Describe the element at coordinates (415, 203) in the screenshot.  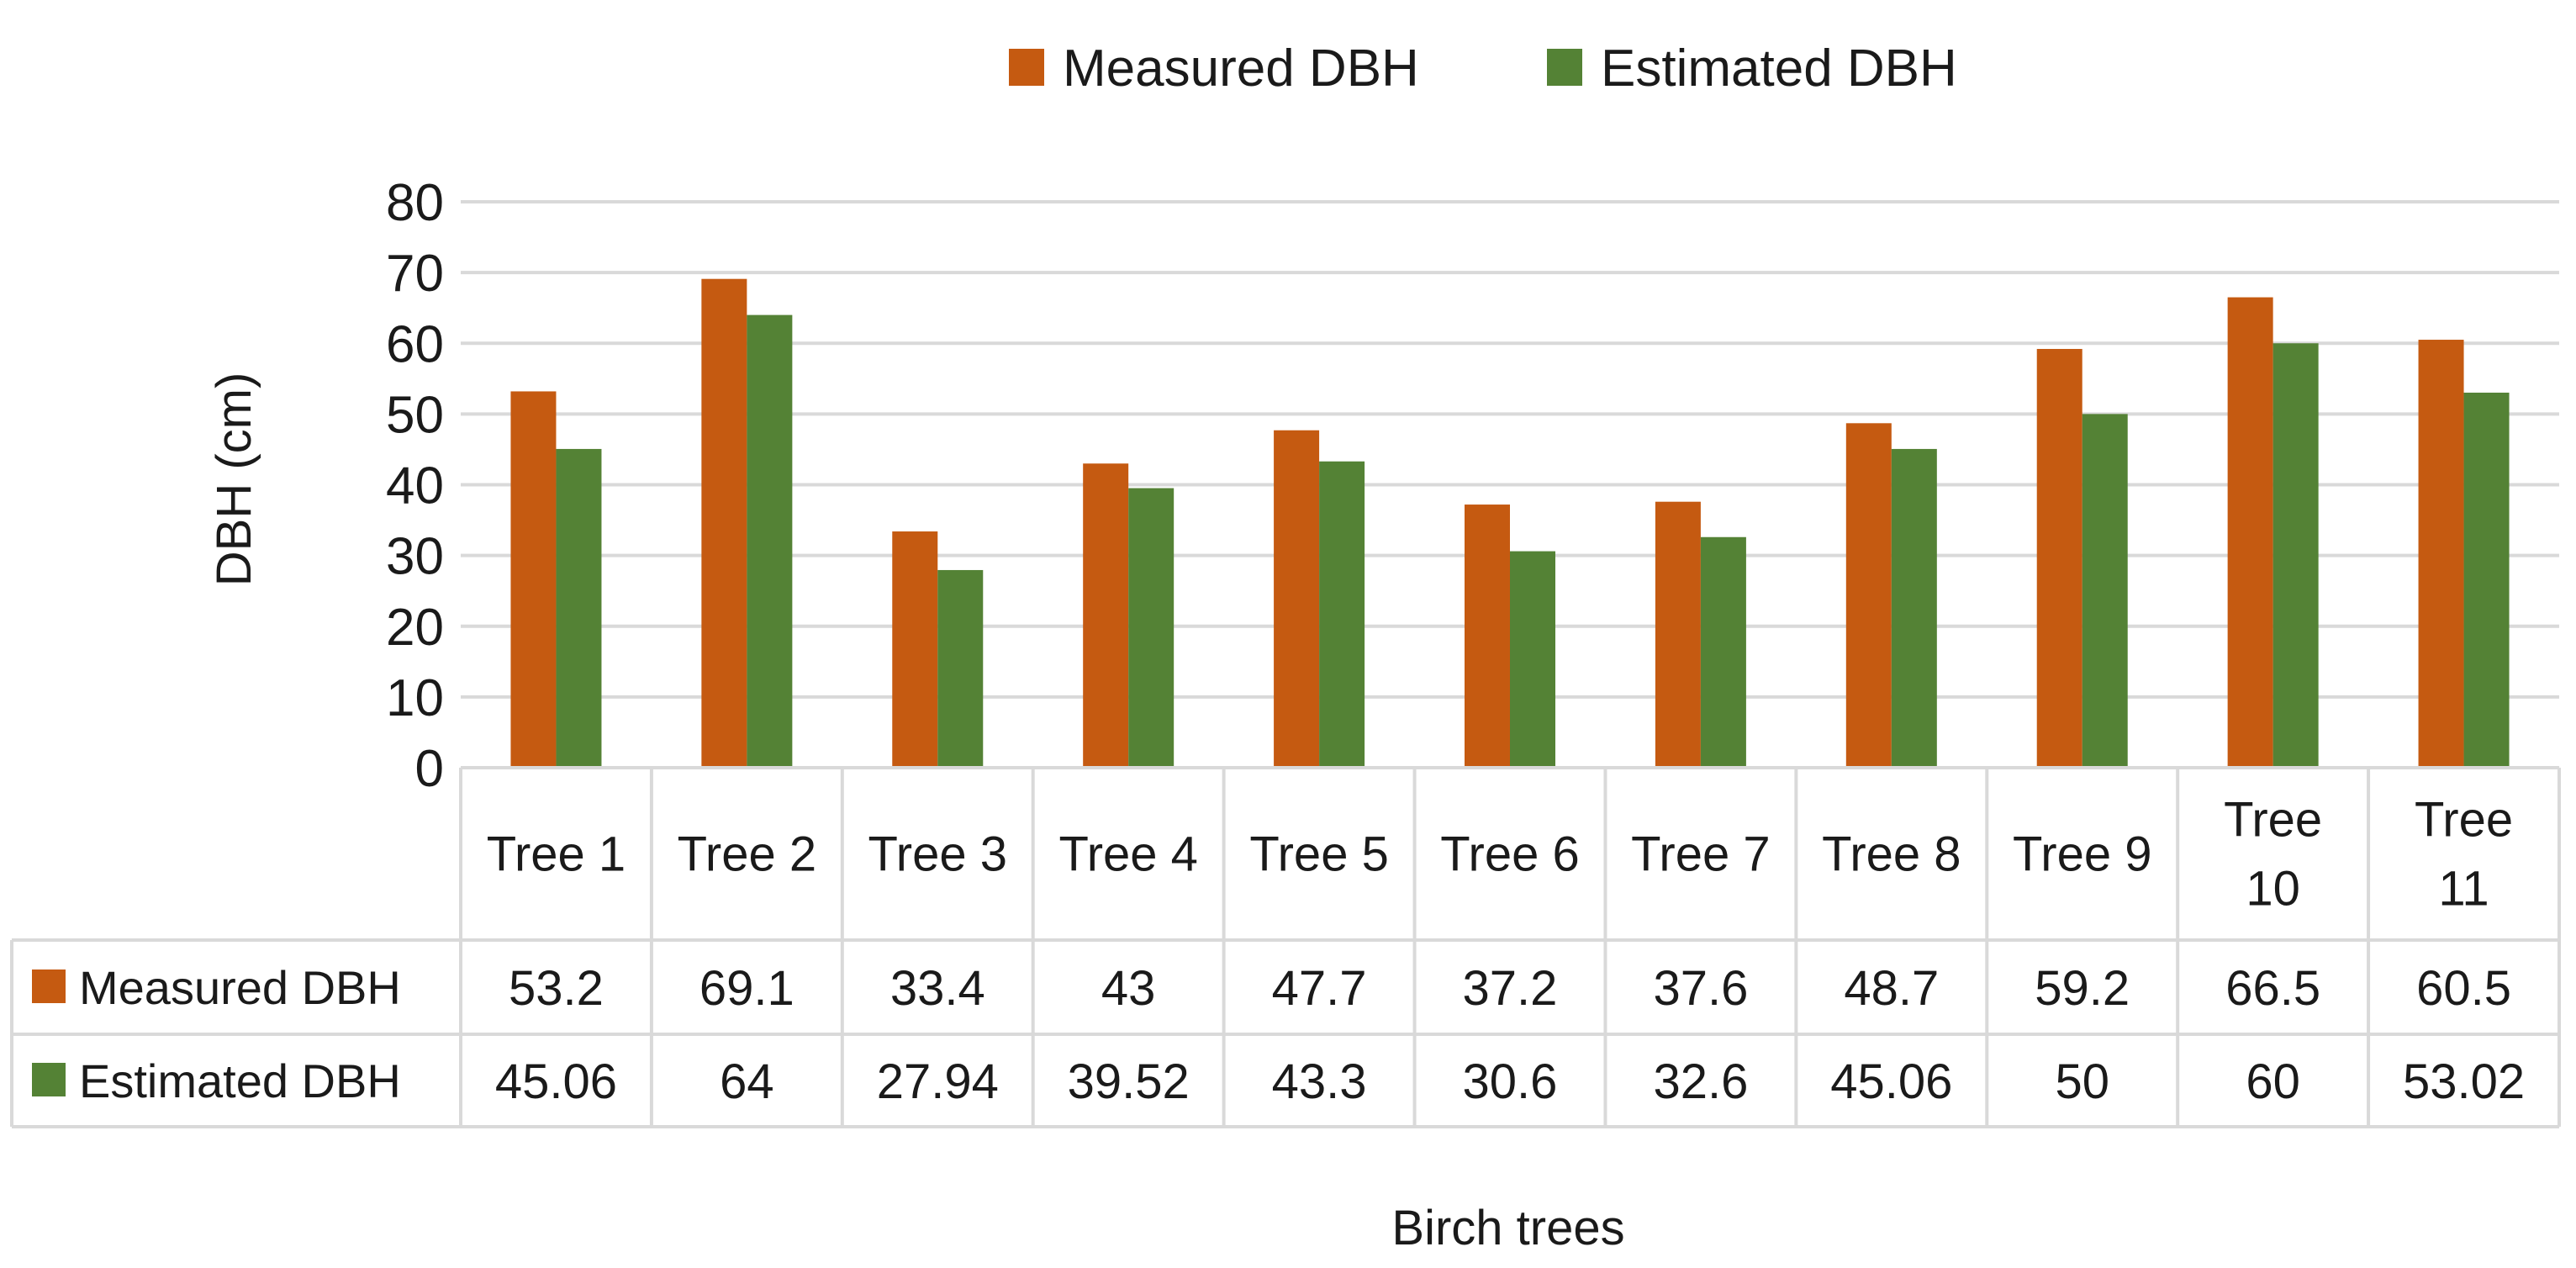
I see `y-tick-label: 80` at that location.